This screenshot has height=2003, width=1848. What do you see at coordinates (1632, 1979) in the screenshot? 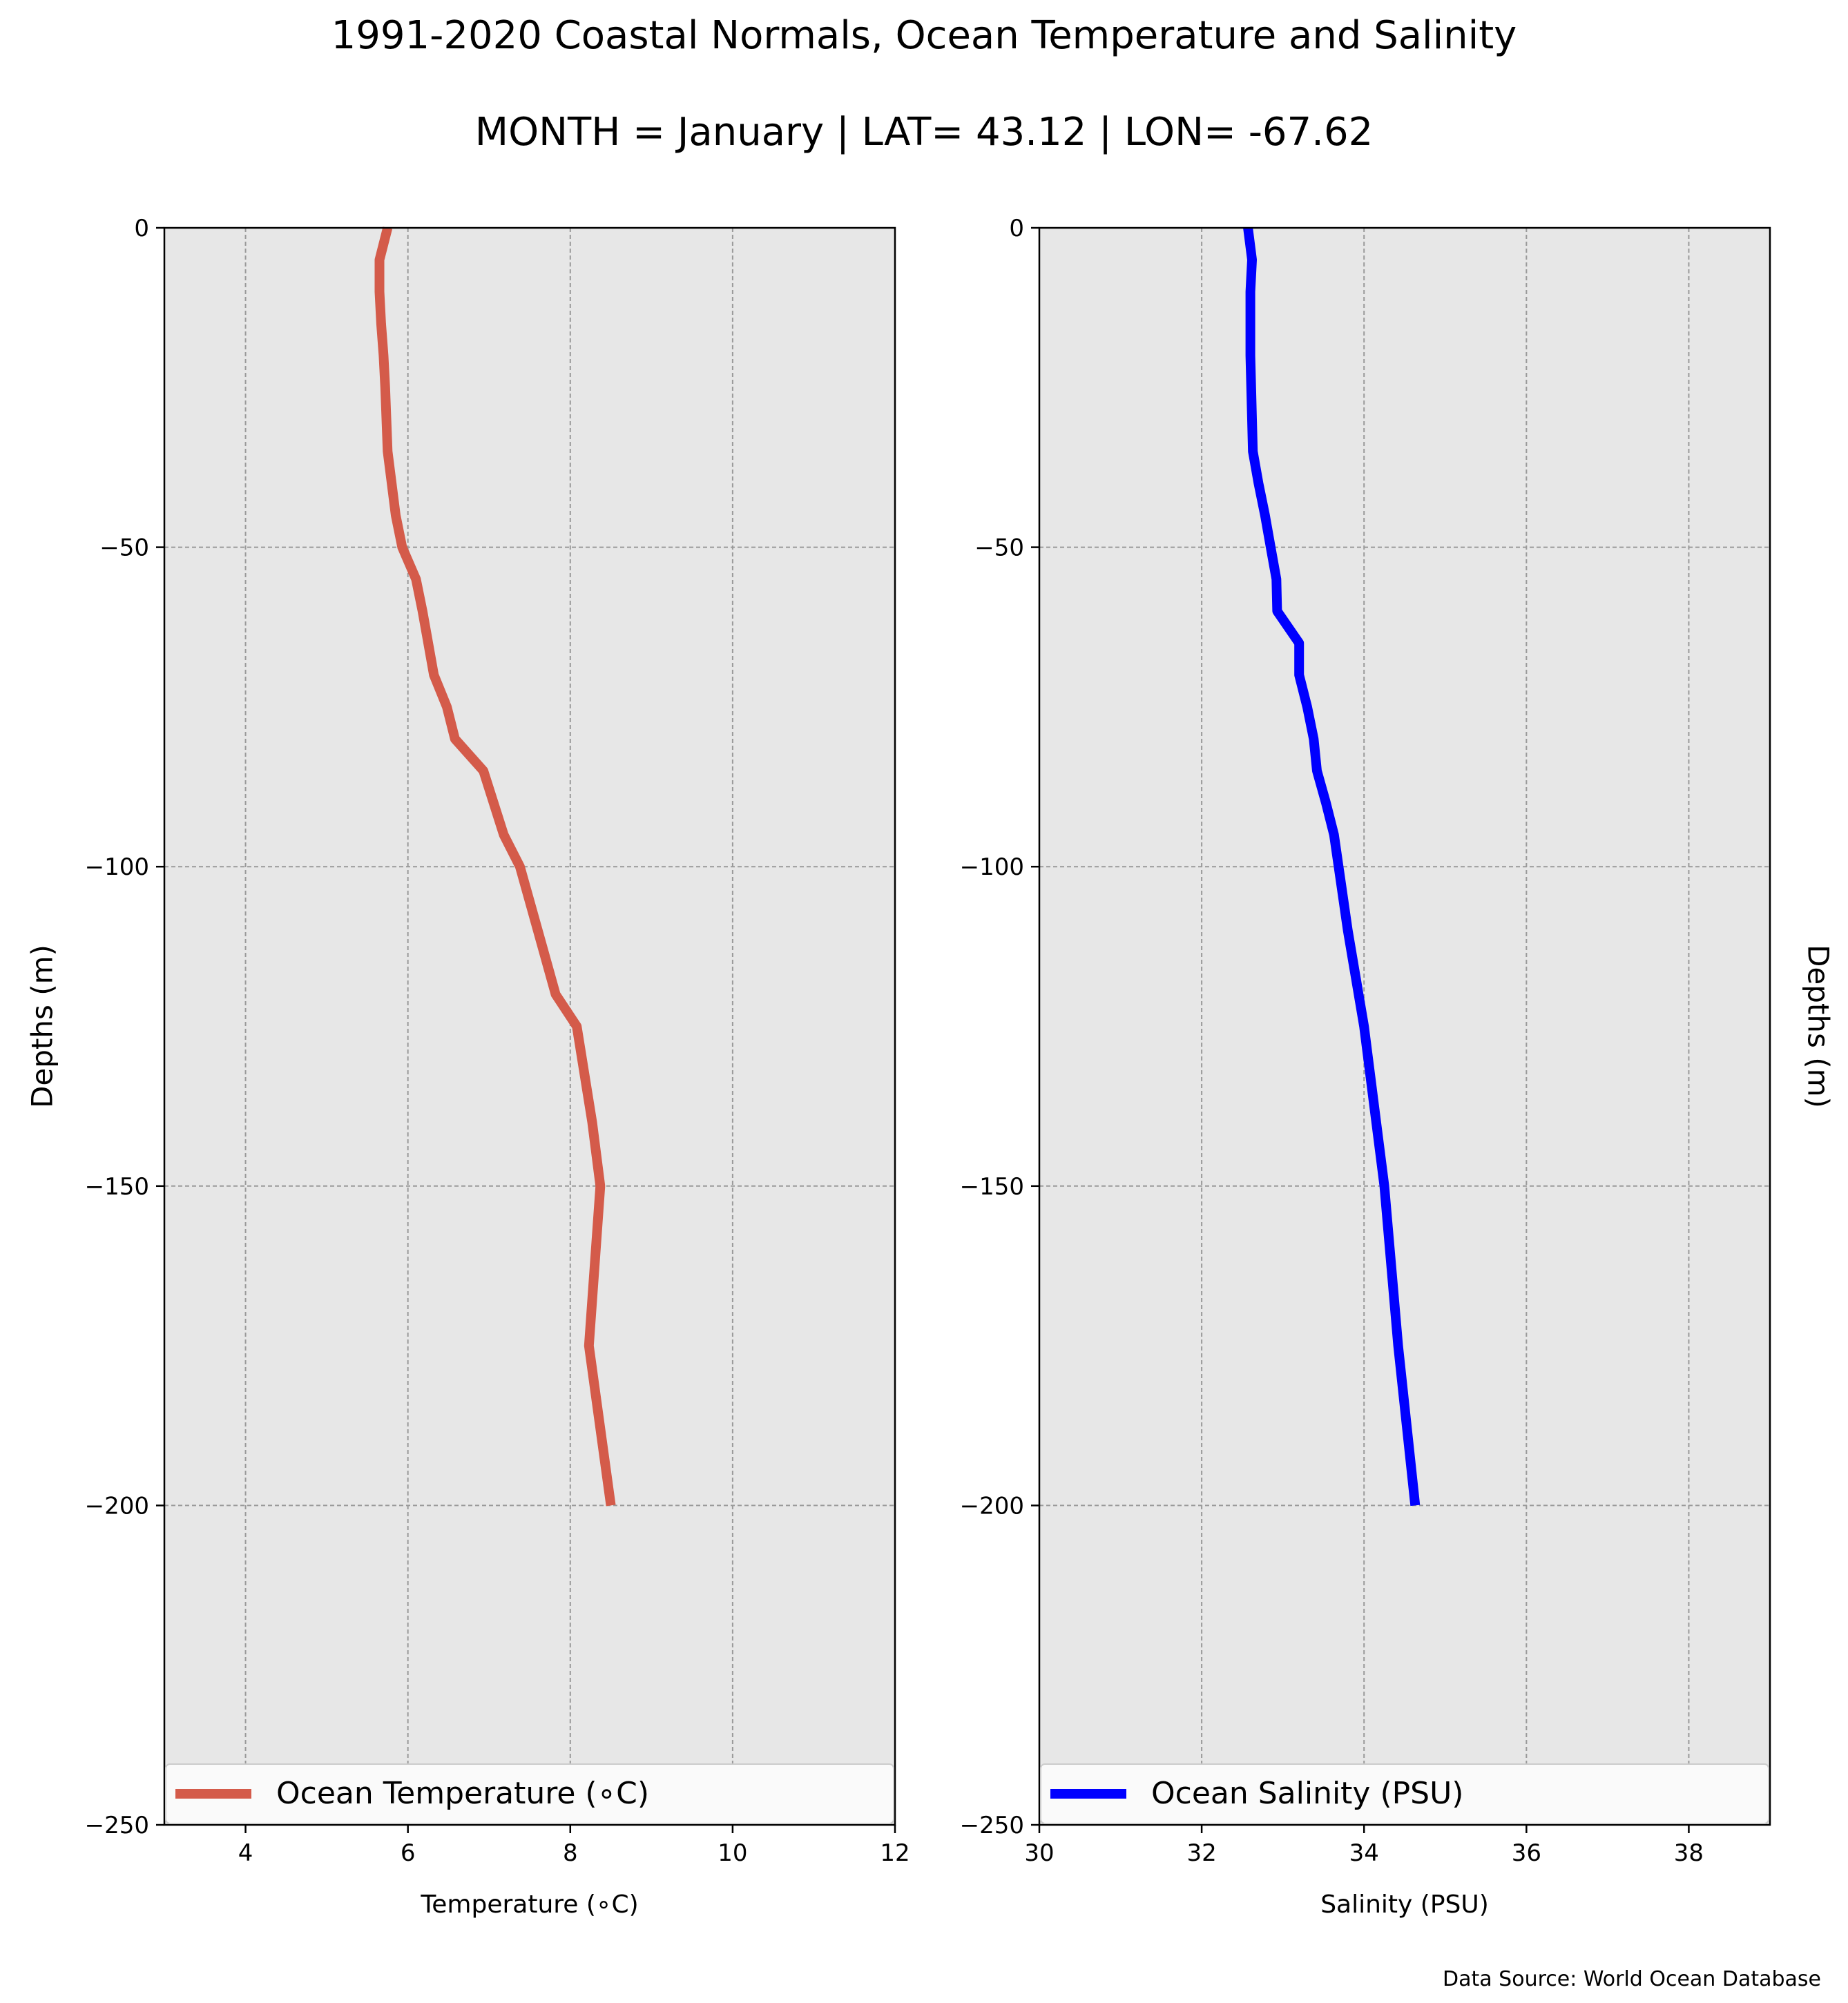
I see `data-source-note: Data Source: World Ocean Database` at bounding box center [1632, 1979].